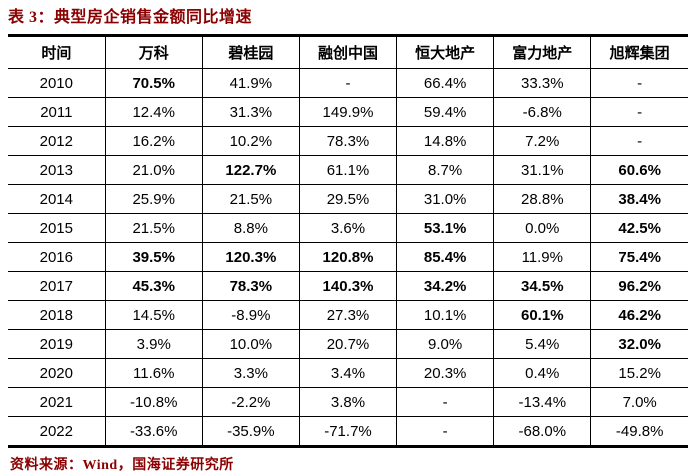  I want to click on table-head: 时间 万科 碧桂园 融创中国 恒大地产 富力地产 旭辉集团, so click(348, 52).